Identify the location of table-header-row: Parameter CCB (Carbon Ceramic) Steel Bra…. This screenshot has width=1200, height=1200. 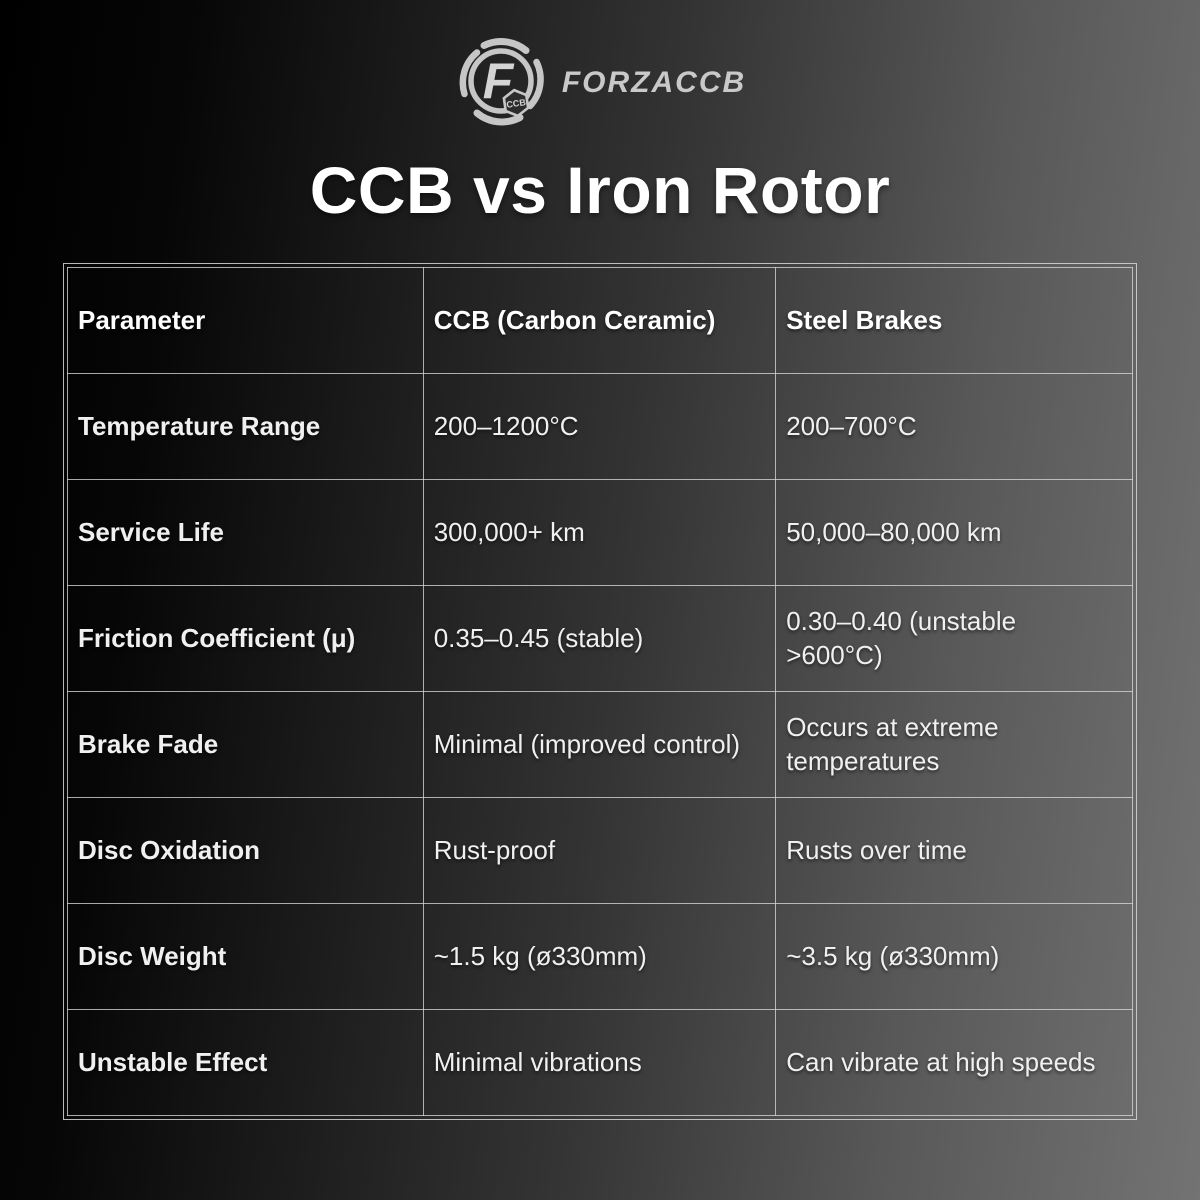
(600, 320).